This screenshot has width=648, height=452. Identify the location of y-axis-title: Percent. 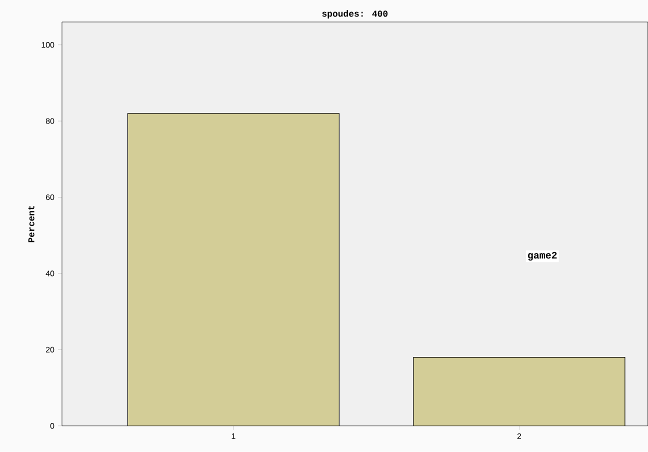
(31, 224).